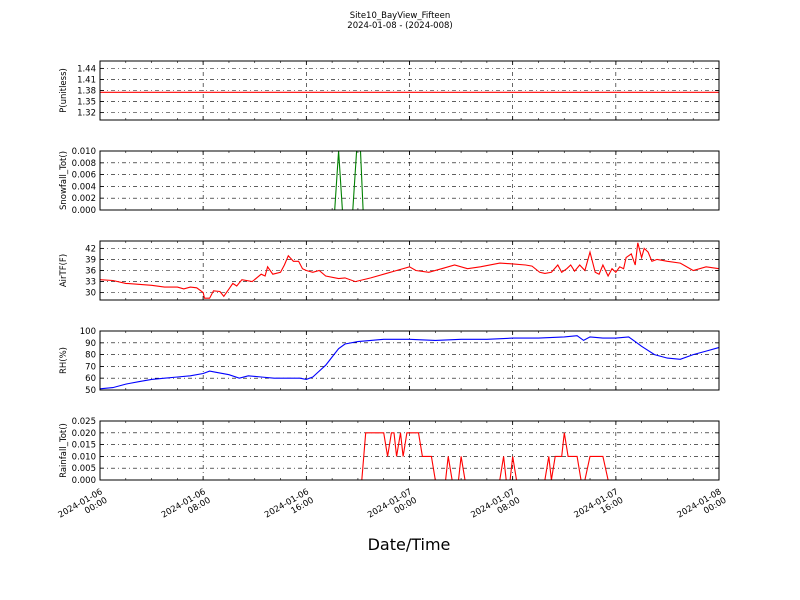 The image size is (800, 600). I want to click on y-tick-label: 0.025, so click(84, 422).